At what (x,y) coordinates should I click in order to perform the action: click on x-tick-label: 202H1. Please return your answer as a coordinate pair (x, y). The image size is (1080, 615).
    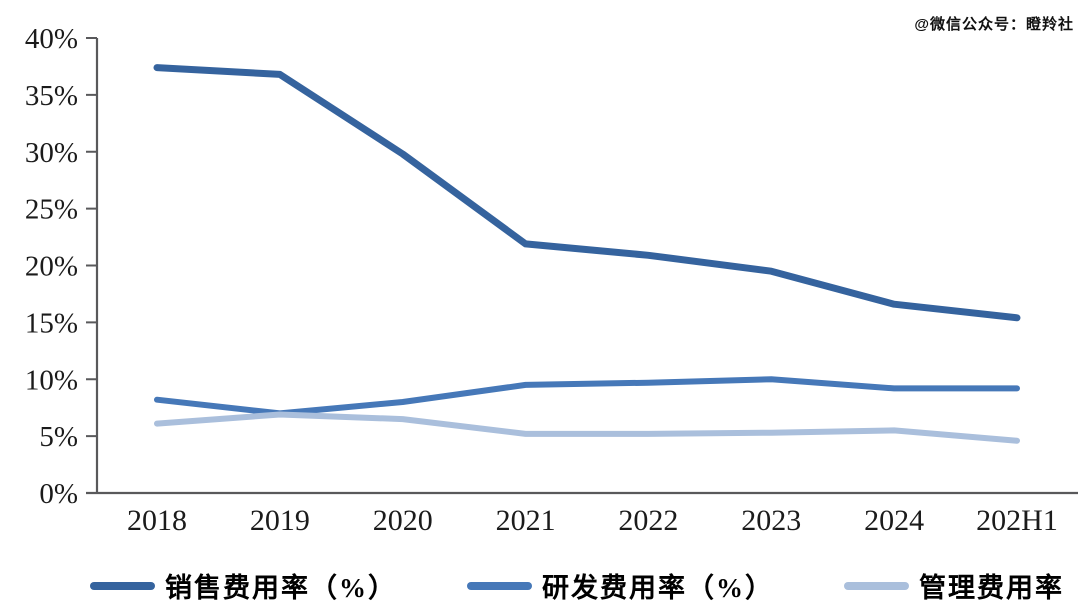
    Looking at the image, I should click on (1017, 520).